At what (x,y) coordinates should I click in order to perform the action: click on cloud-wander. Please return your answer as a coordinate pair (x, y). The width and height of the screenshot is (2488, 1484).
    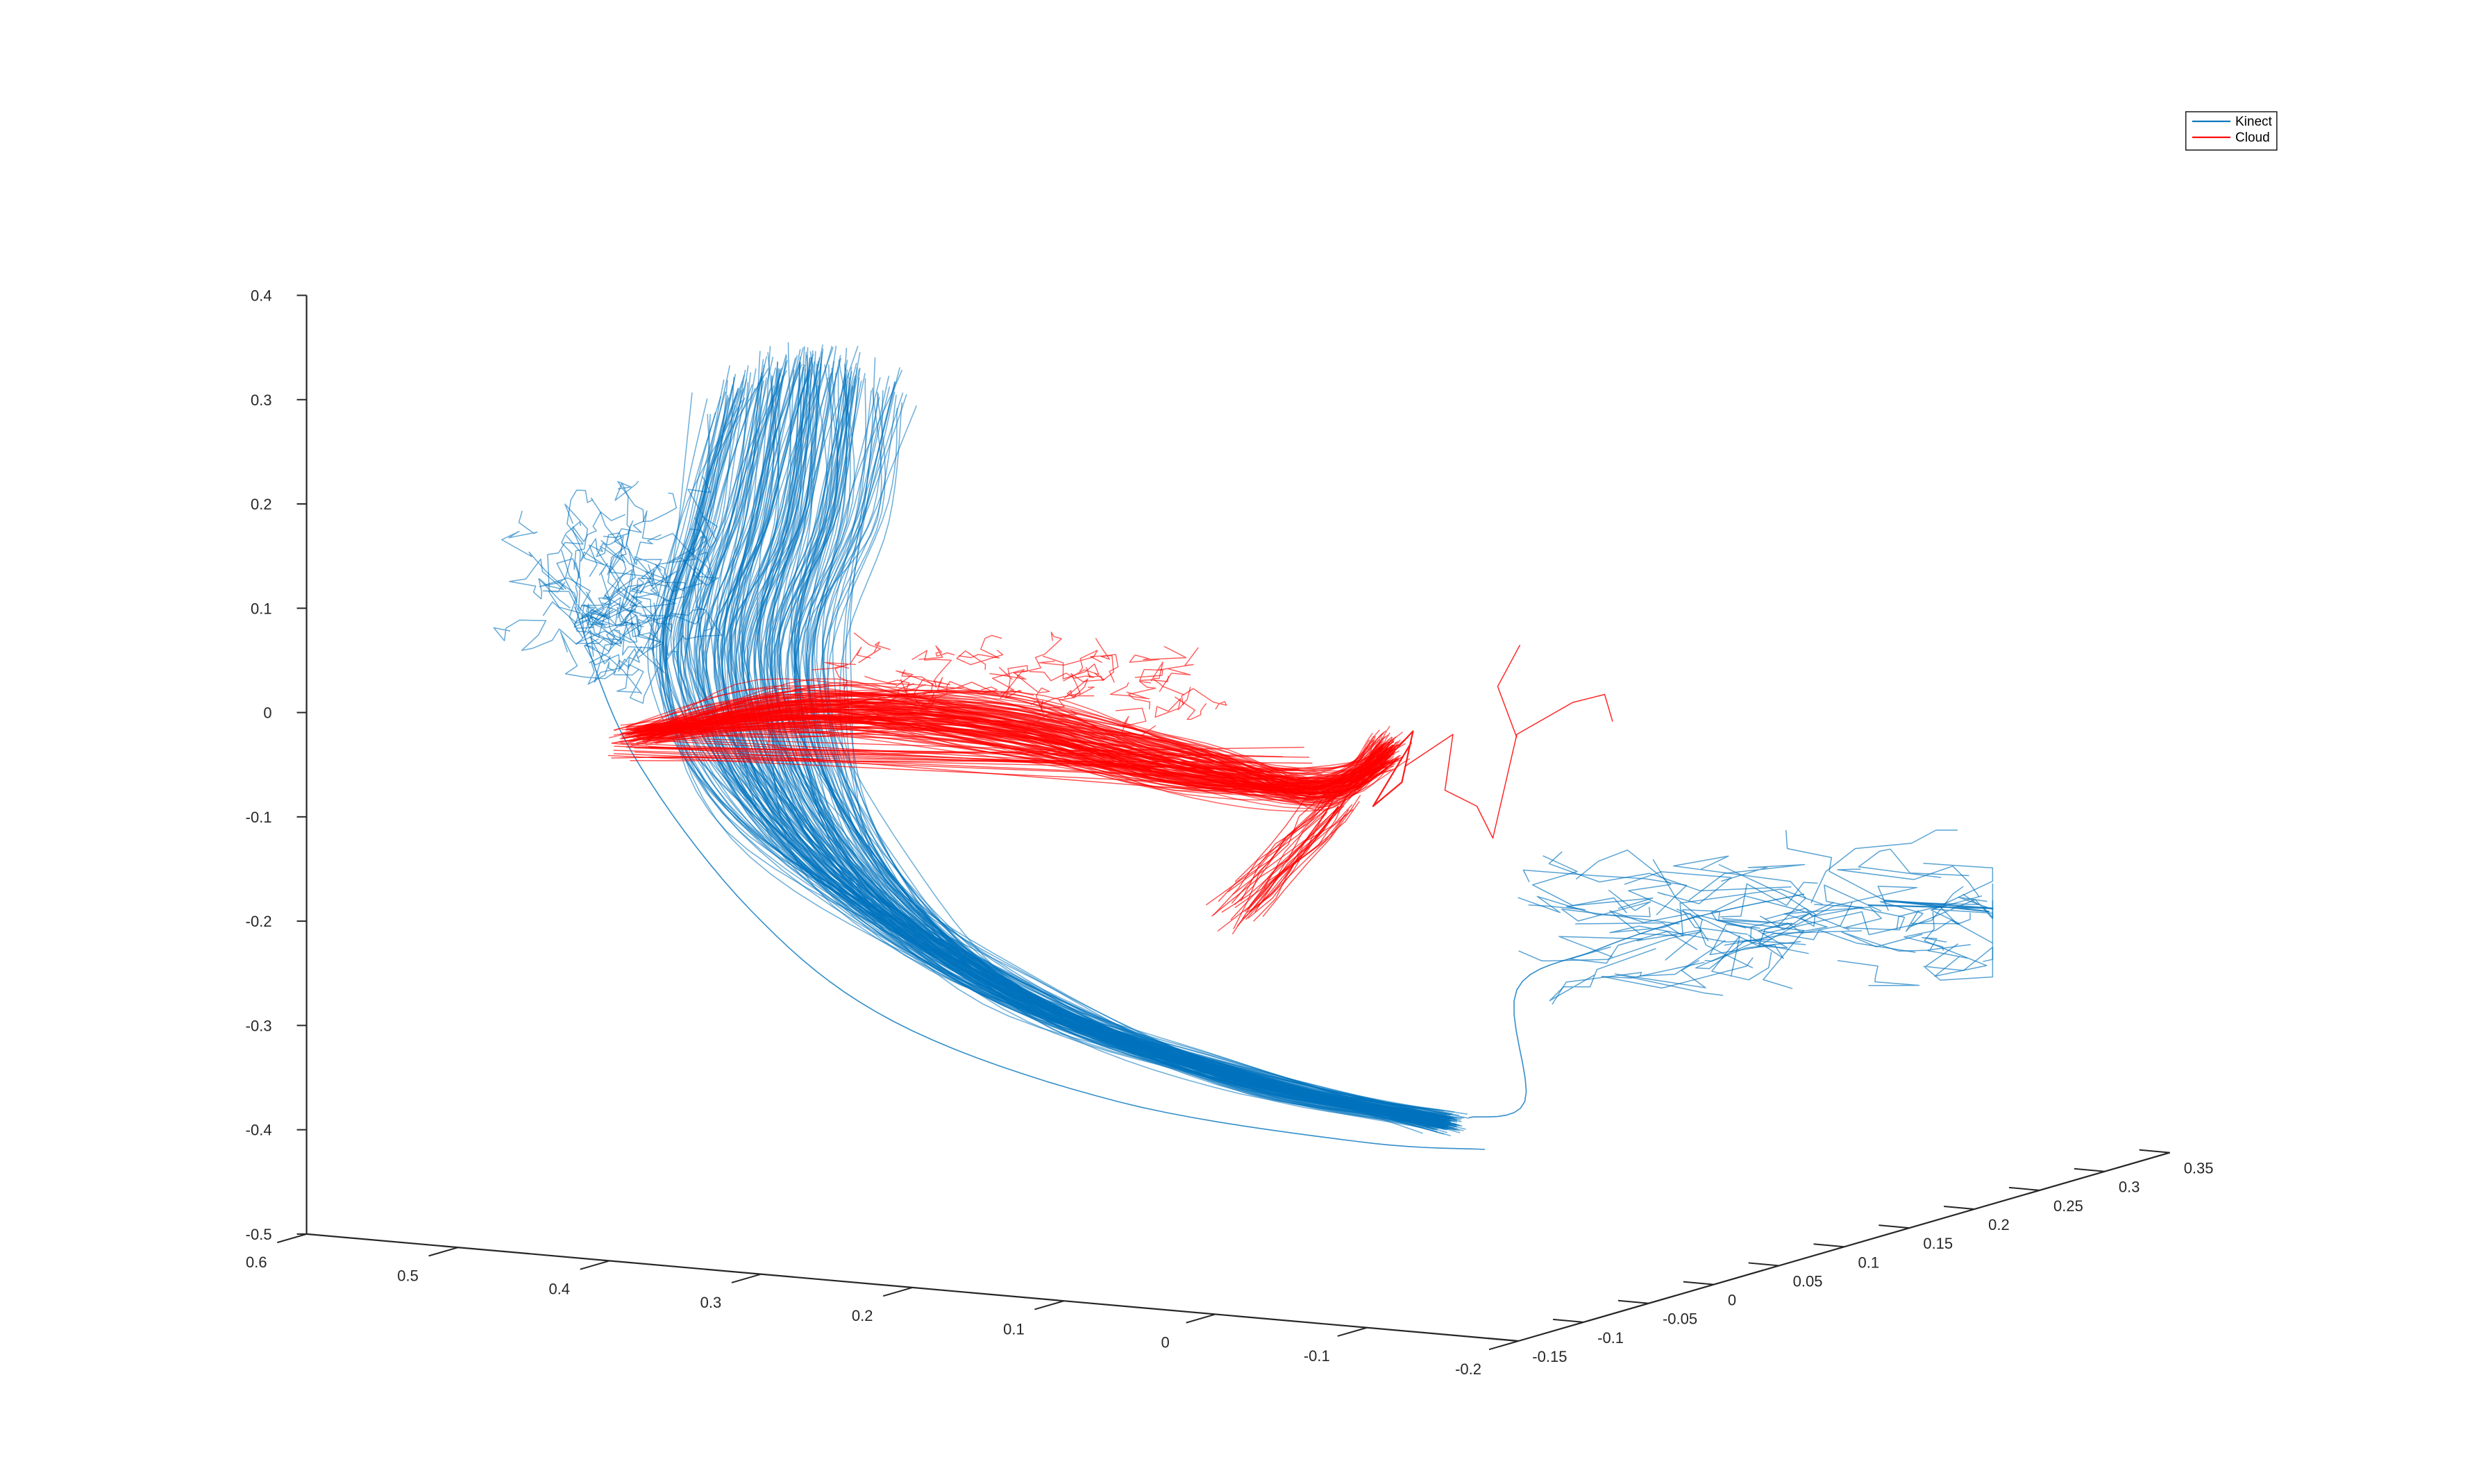
    Looking at the image, I should click on (1509, 766).